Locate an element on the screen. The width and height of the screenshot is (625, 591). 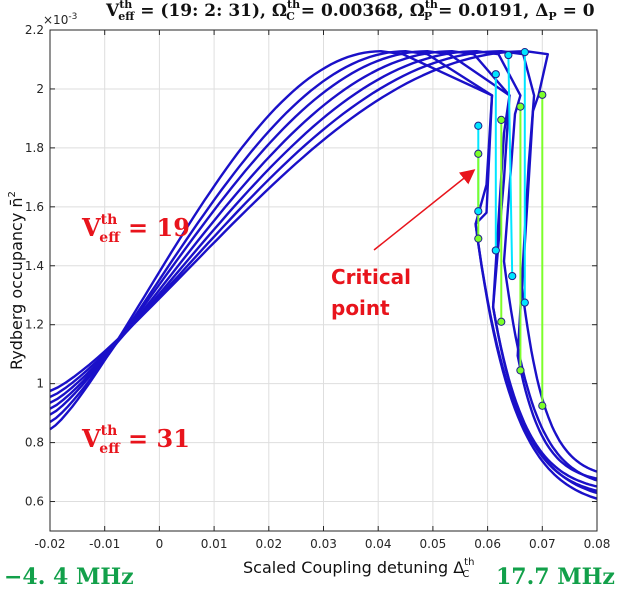
title-oc-sub: C is located at coordinates (290, 16).